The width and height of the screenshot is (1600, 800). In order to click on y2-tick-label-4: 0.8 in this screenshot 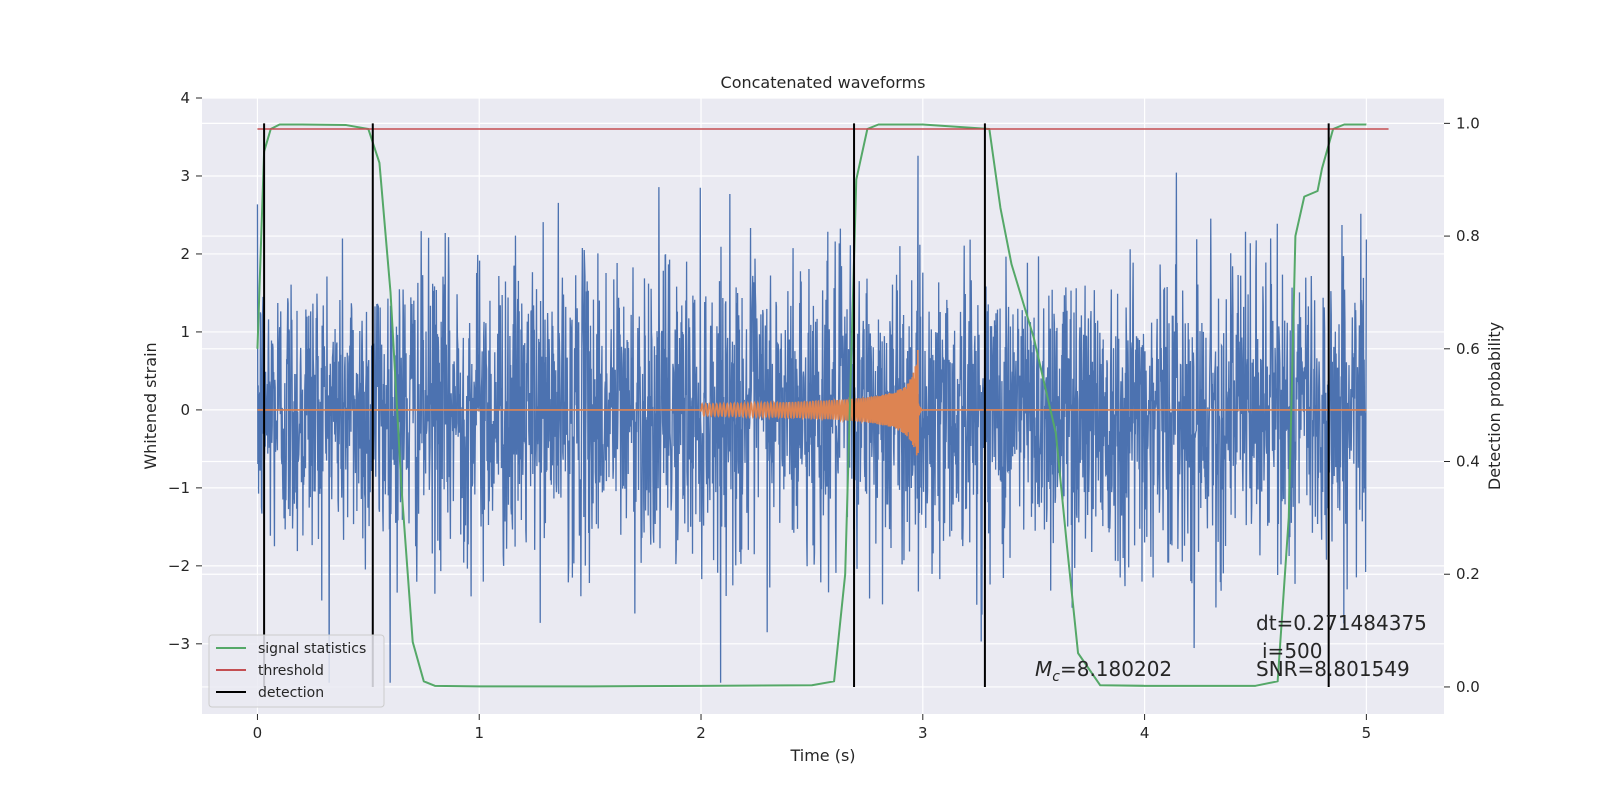, I will do `click(1468, 236)`.